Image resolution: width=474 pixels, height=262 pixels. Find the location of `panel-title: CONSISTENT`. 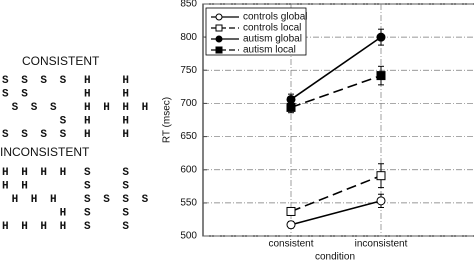

panel-title: CONSISTENT is located at coordinates (61, 61).